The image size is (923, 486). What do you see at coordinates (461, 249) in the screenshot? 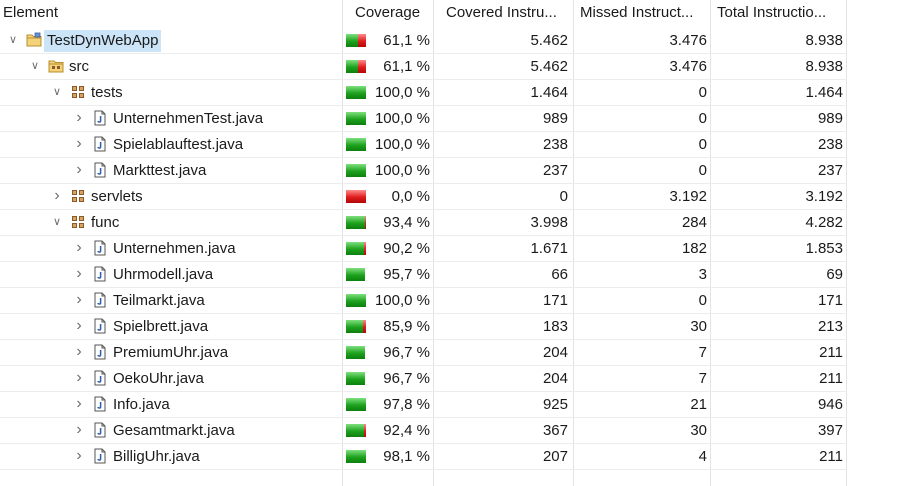
I see `tree-row: › Unternehmen.java 90,2 % 1.671 182 1.853` at bounding box center [461, 249].